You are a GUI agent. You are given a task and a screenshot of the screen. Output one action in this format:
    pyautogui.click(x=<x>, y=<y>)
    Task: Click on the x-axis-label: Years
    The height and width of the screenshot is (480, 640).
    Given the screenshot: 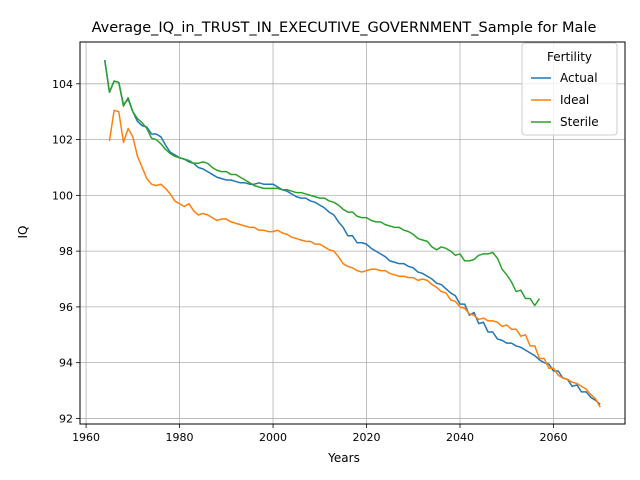 What is the action you would take?
    pyautogui.click(x=343, y=458)
    